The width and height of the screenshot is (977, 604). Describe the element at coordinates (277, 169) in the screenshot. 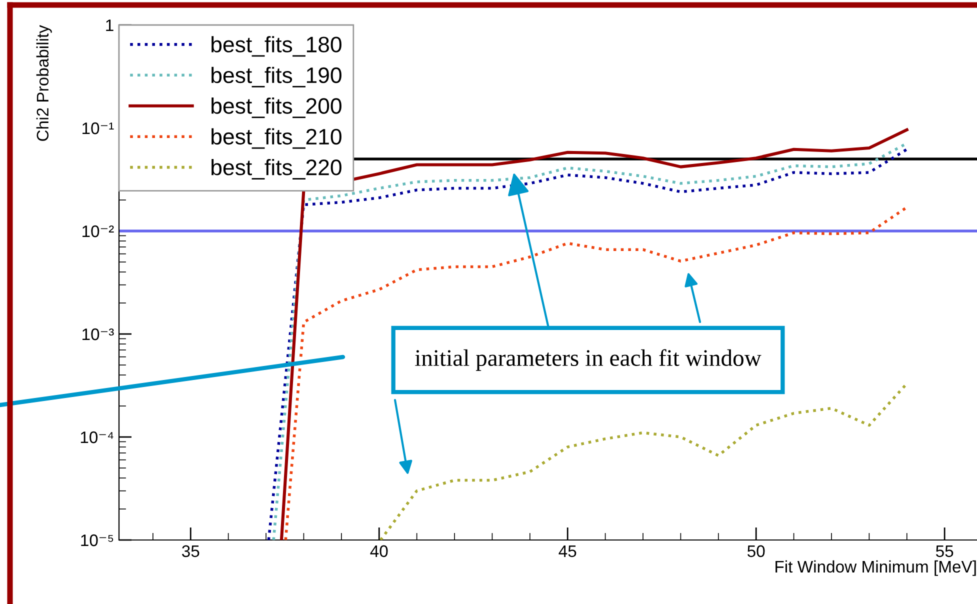

I see `legend-label: best_fits_220` at that location.